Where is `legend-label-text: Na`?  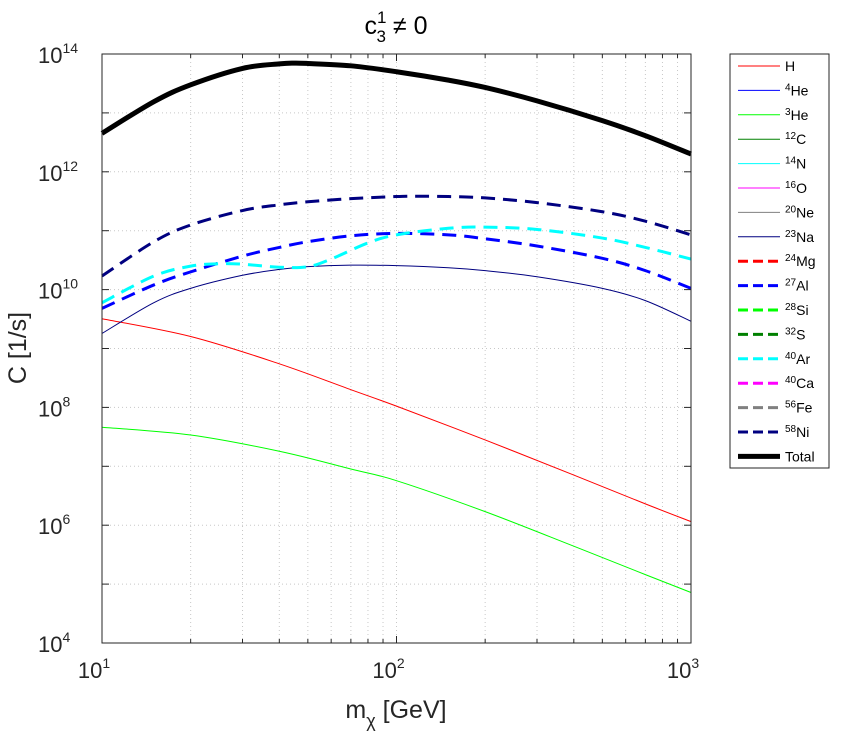 legend-label-text: Na is located at coordinates (805, 237).